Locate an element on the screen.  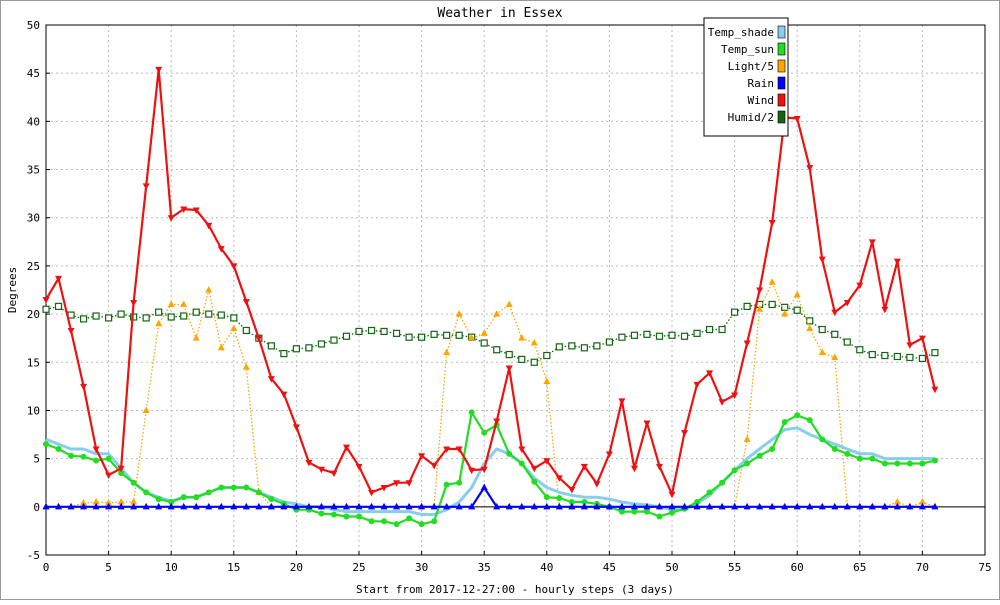
y-tick-label: 5 is located at coordinates (36, 459).